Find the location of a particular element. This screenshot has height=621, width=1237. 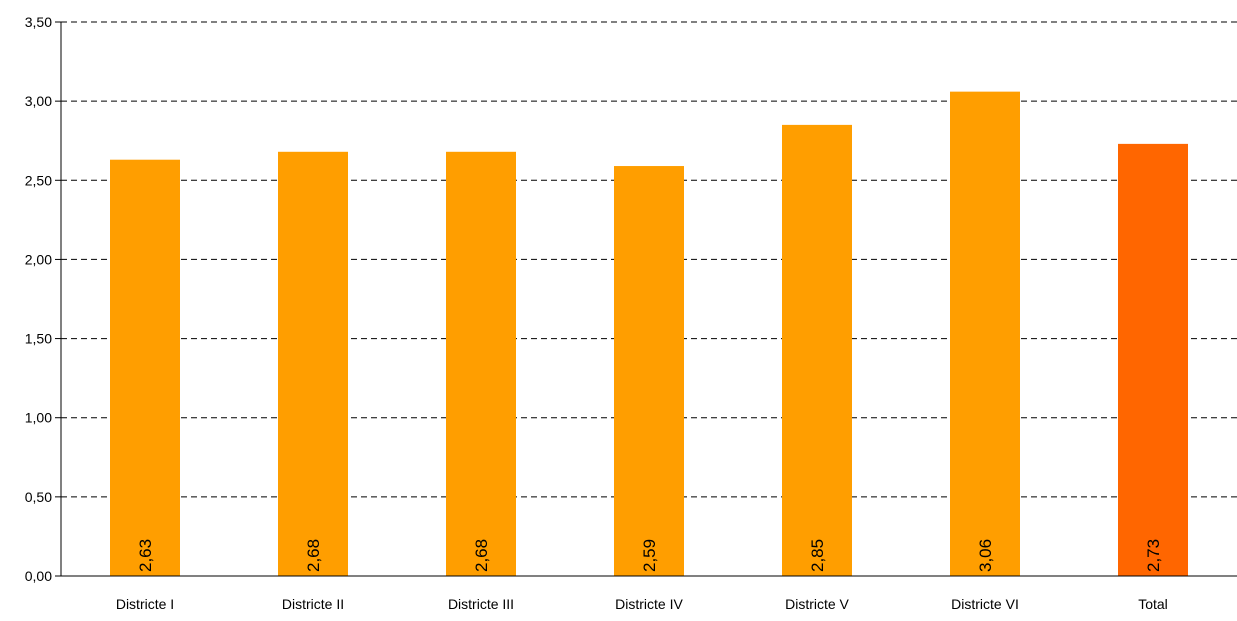

x-category-label: Districte VI is located at coordinates (985, 604).